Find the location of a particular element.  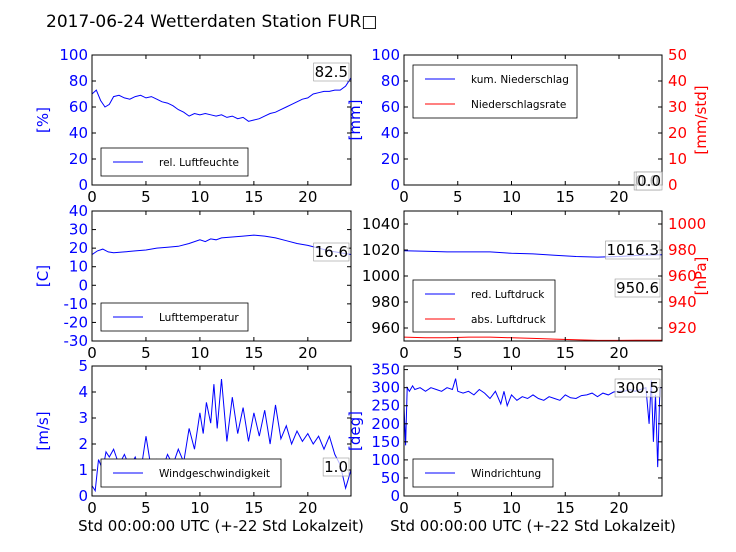

value-annotation: 1.0 is located at coordinates (336, 467).